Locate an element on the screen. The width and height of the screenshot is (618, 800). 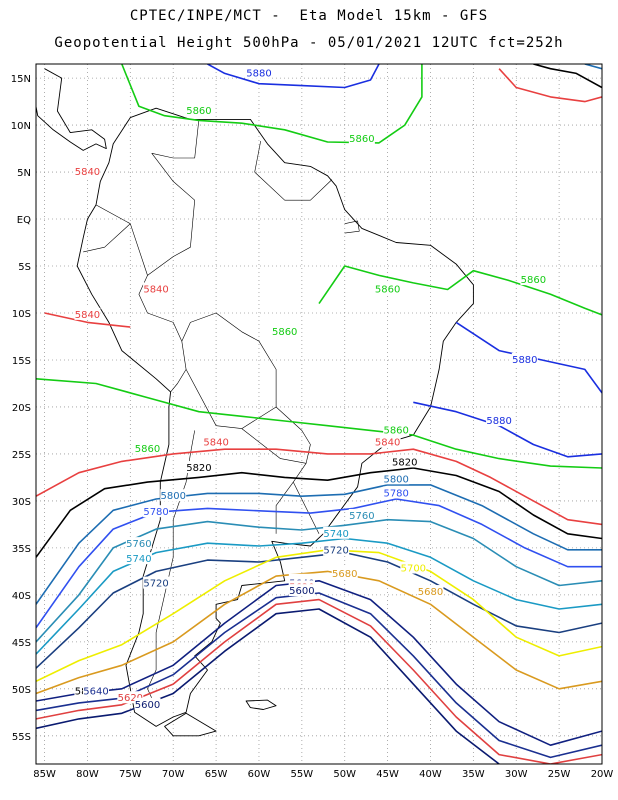
lon-tick-label: 55W is located at coordinates (302, 774).